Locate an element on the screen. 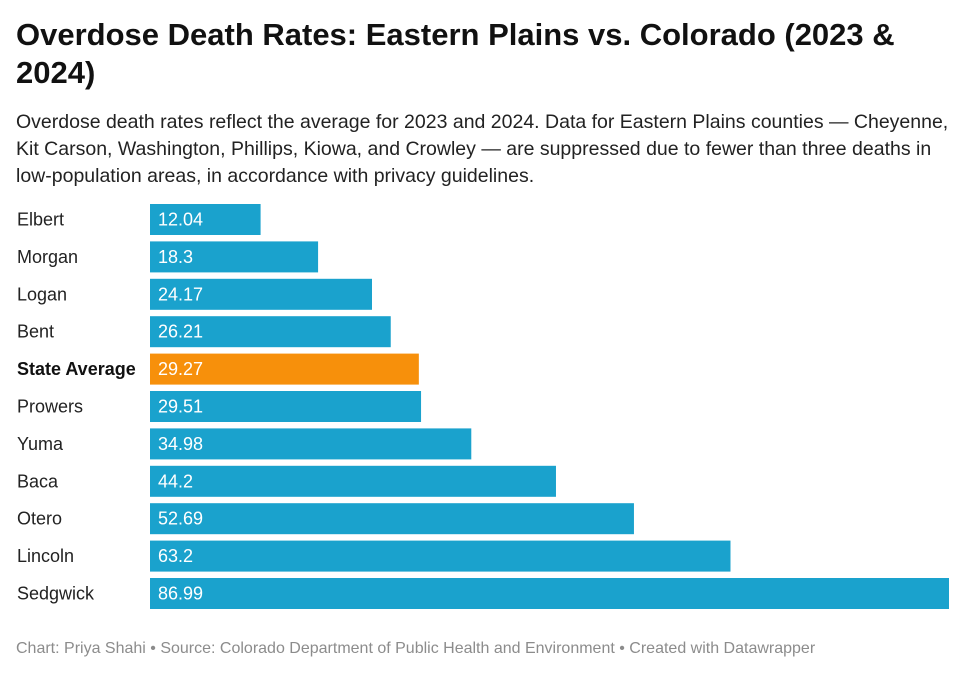 Image resolution: width=966 pixels, height=676 pixels. category-label: Bent is located at coordinates (35, 332).